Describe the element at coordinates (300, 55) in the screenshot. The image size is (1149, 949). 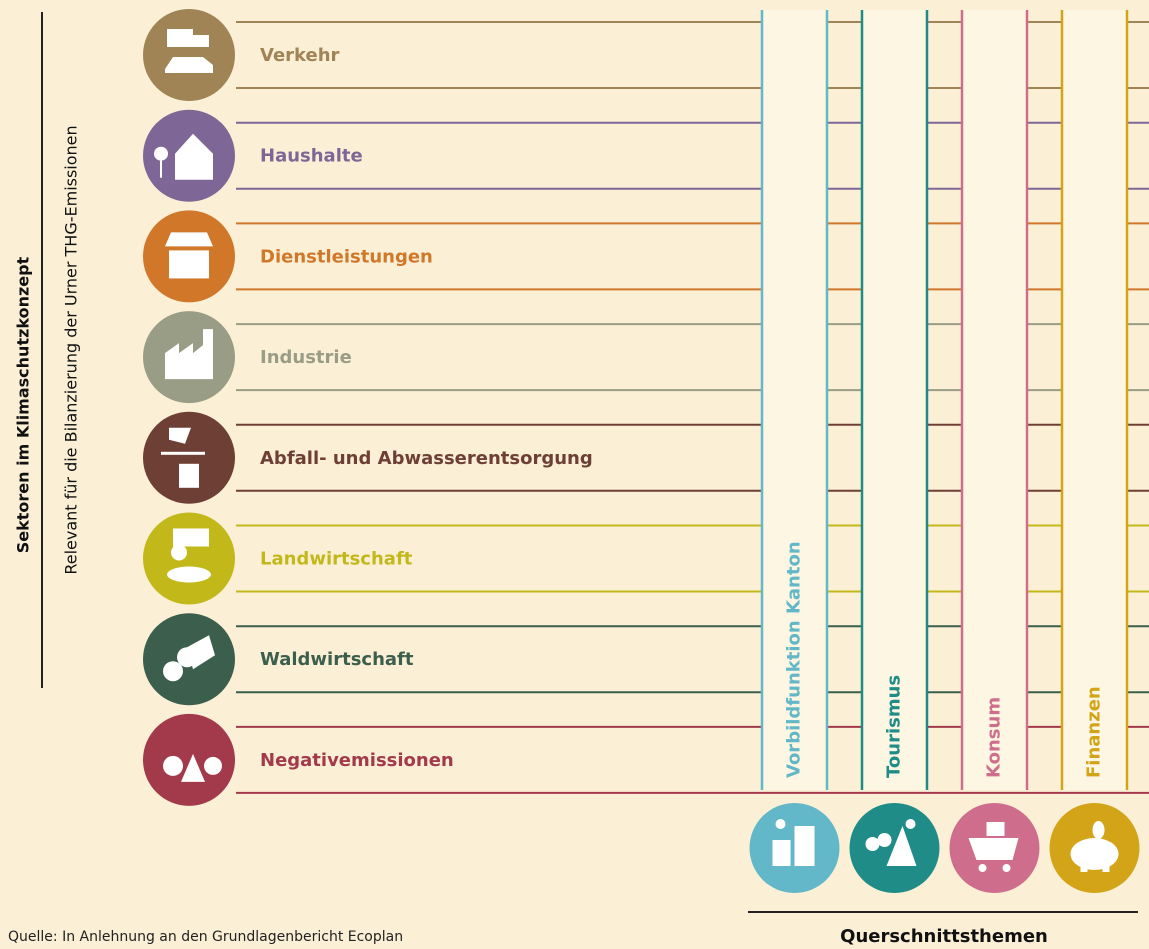
I see `sector-label: Verkehr` at that location.